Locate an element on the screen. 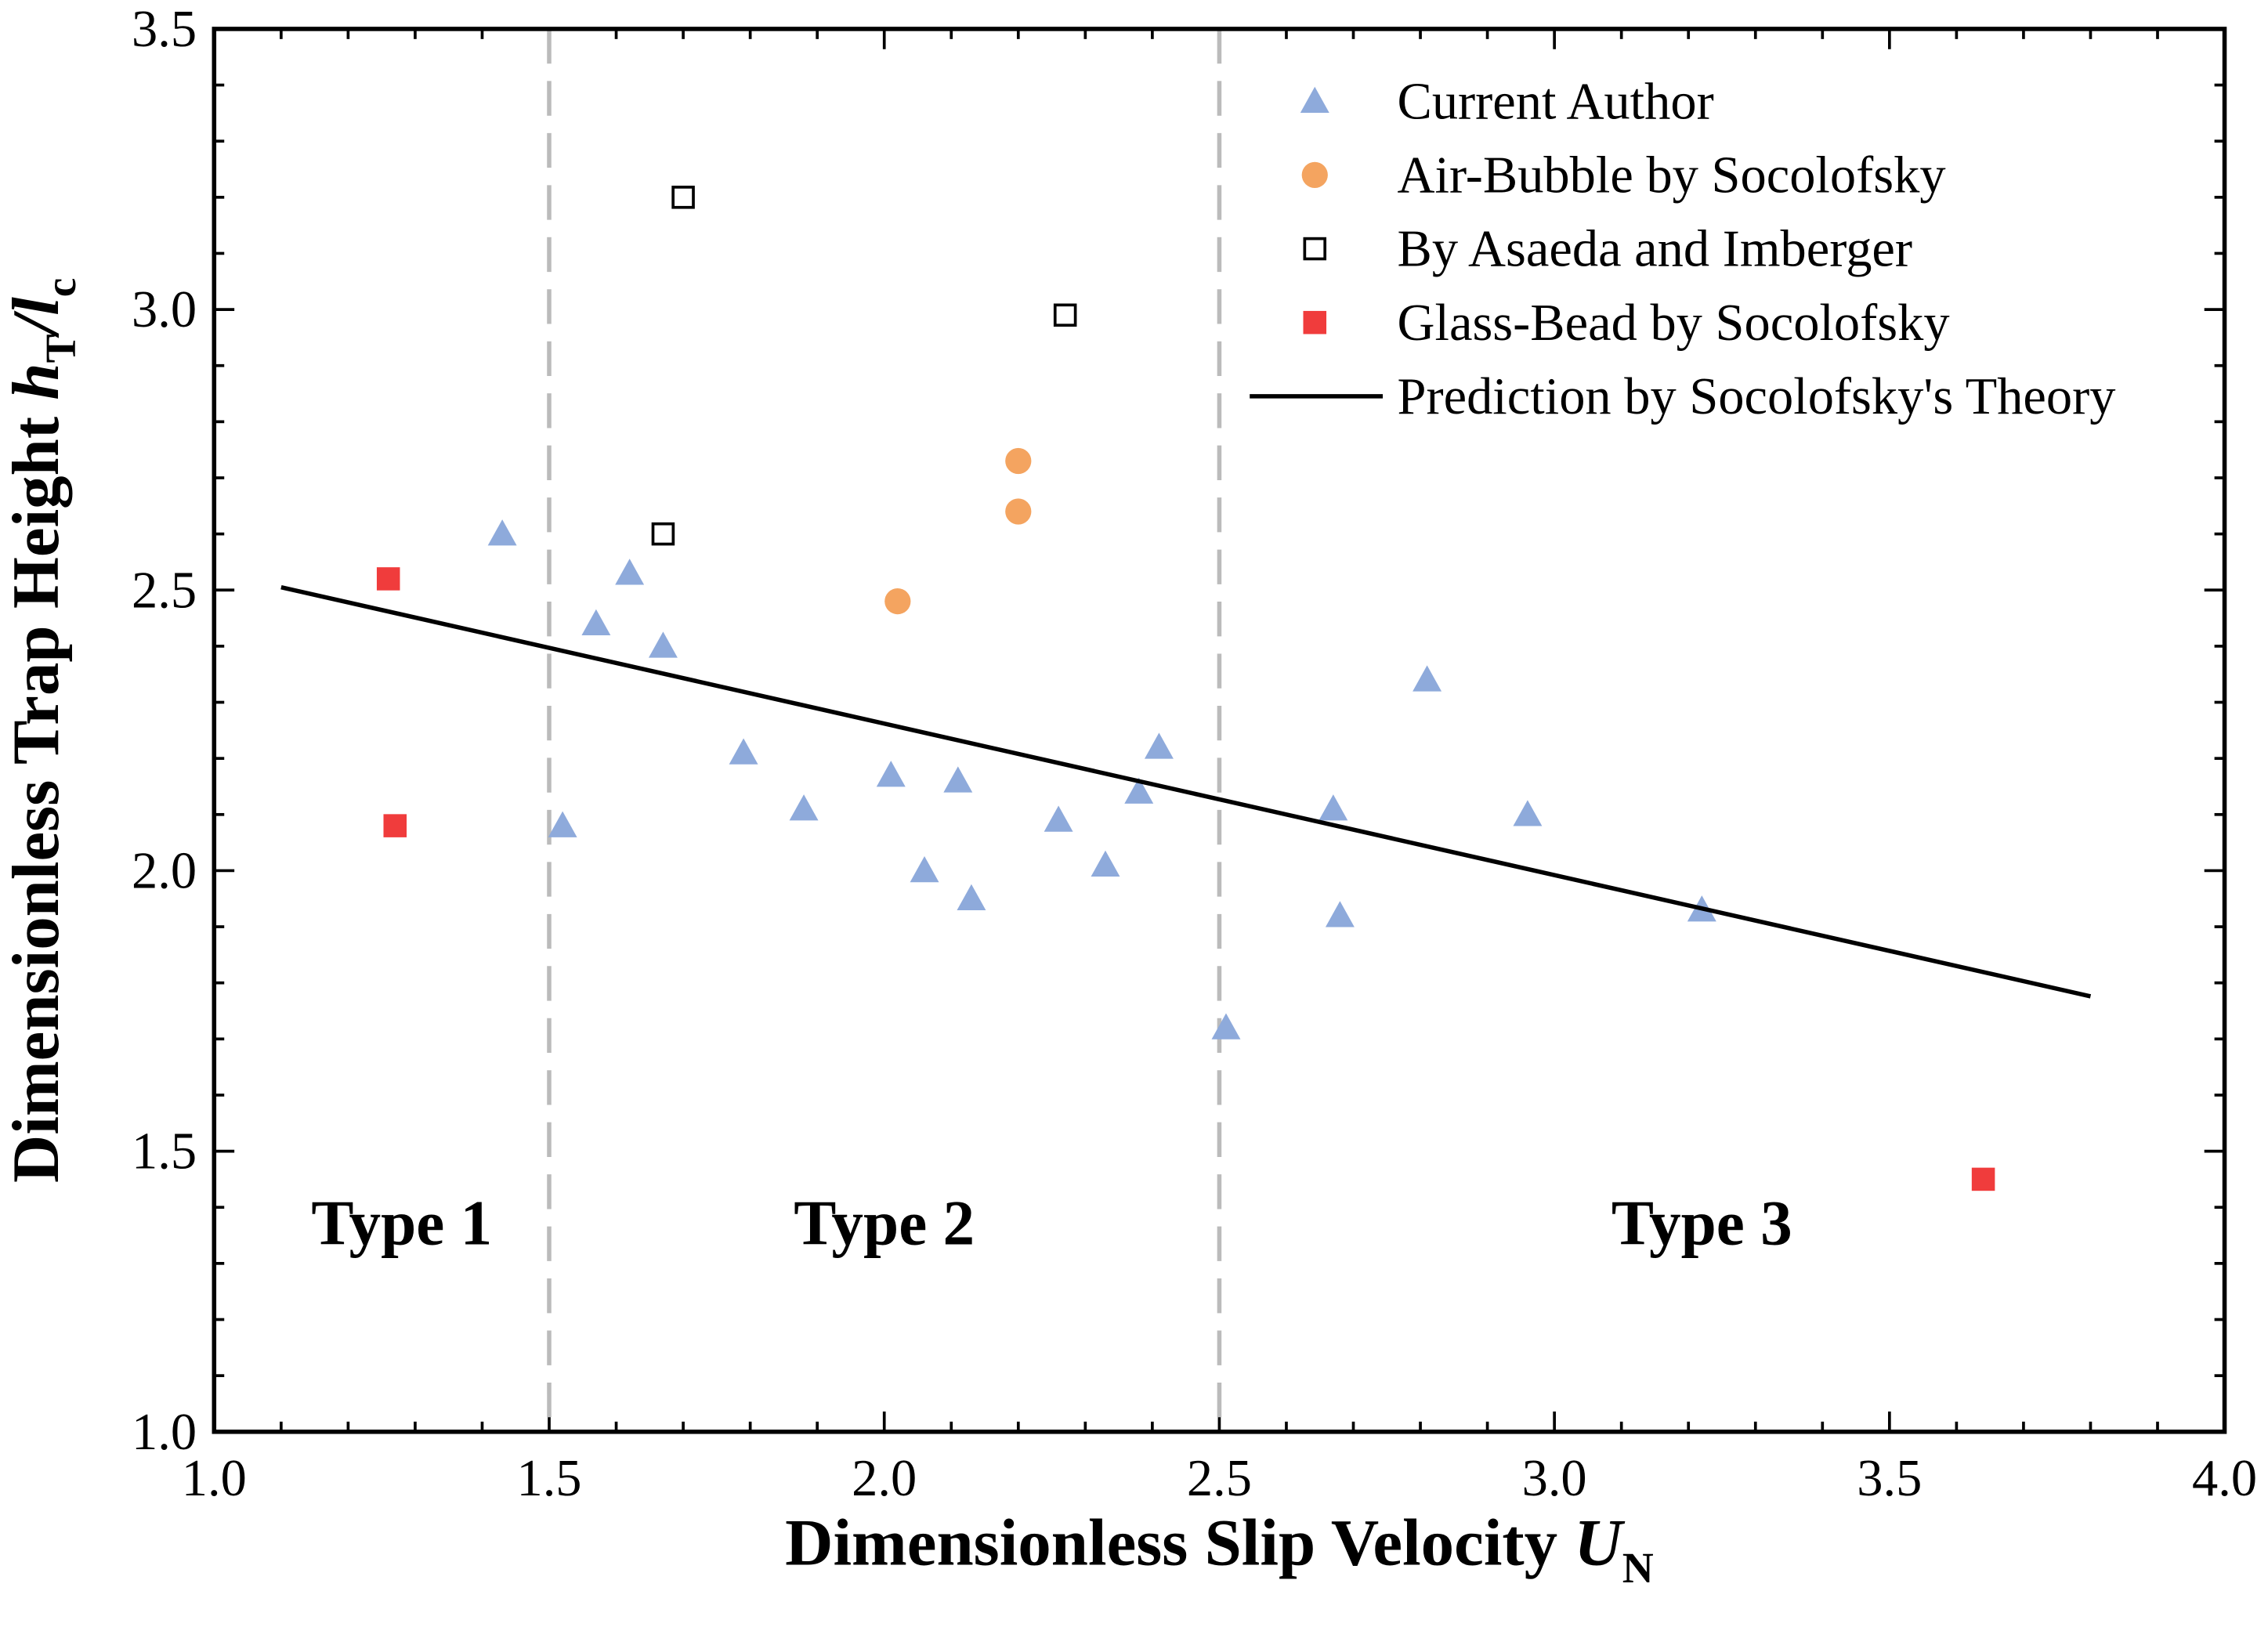 This screenshot has height=1627, width=2268. y-tick-label: 2.0 is located at coordinates (164, 872).